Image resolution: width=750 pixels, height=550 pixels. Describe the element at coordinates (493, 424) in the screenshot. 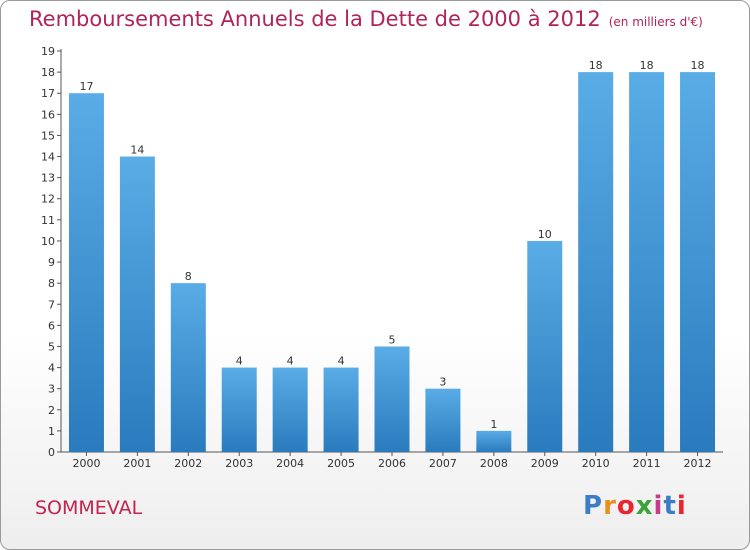

I see `data-label: 1` at that location.